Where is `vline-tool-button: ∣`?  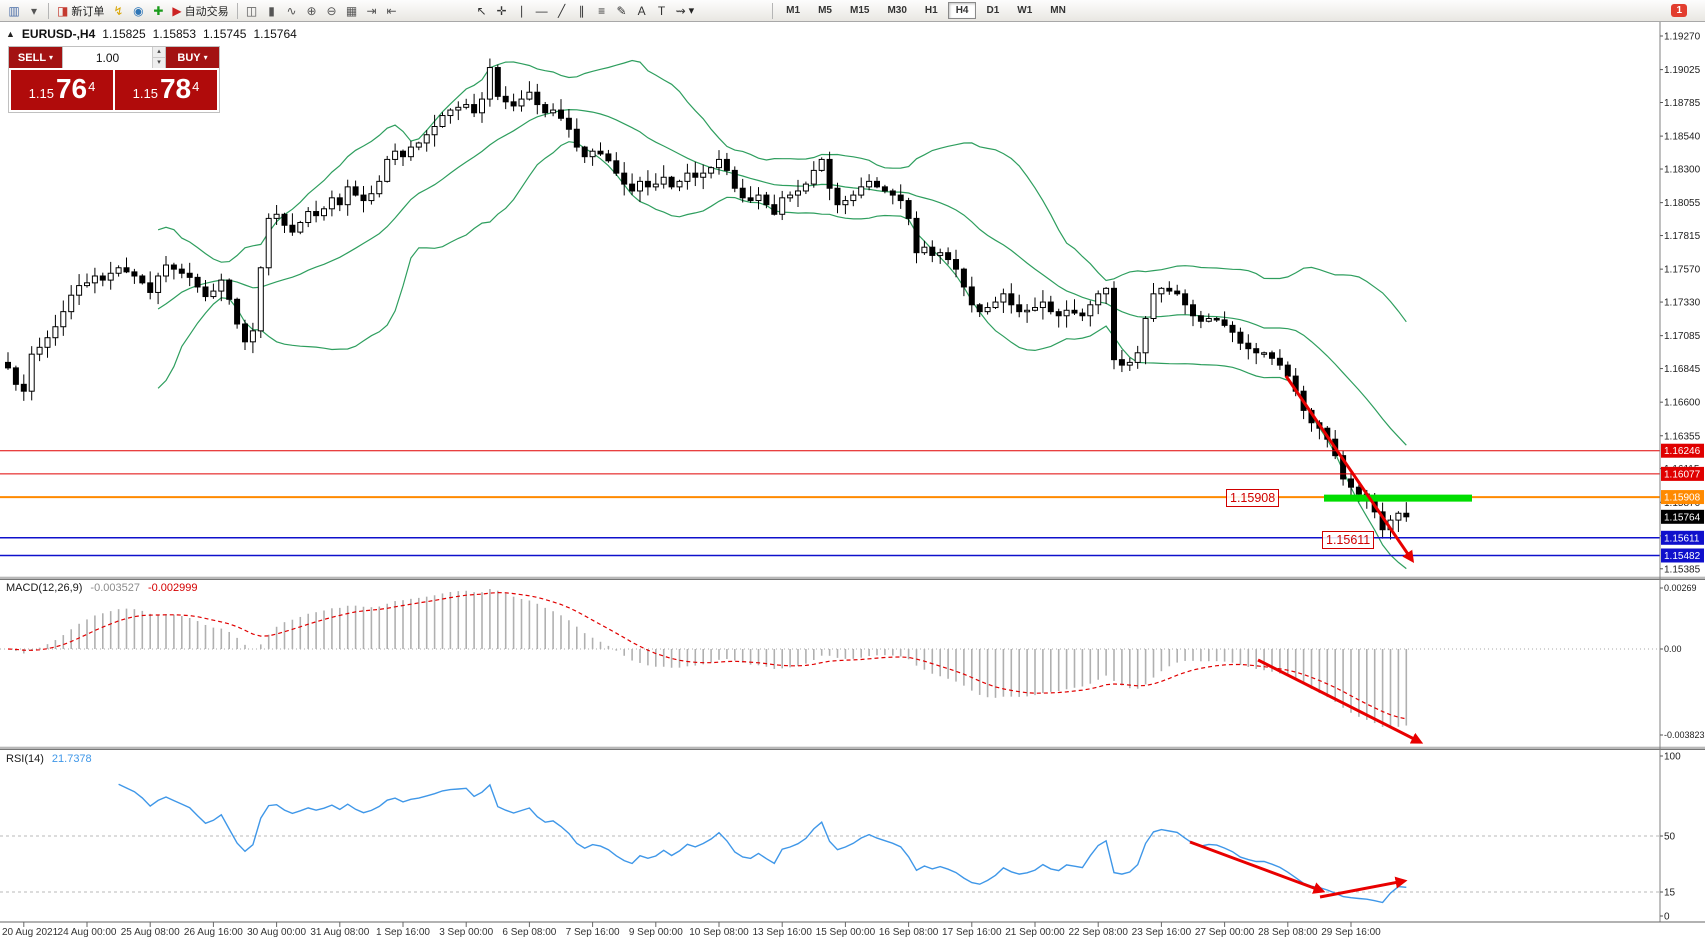 vline-tool-button: ∣ is located at coordinates (522, 11).